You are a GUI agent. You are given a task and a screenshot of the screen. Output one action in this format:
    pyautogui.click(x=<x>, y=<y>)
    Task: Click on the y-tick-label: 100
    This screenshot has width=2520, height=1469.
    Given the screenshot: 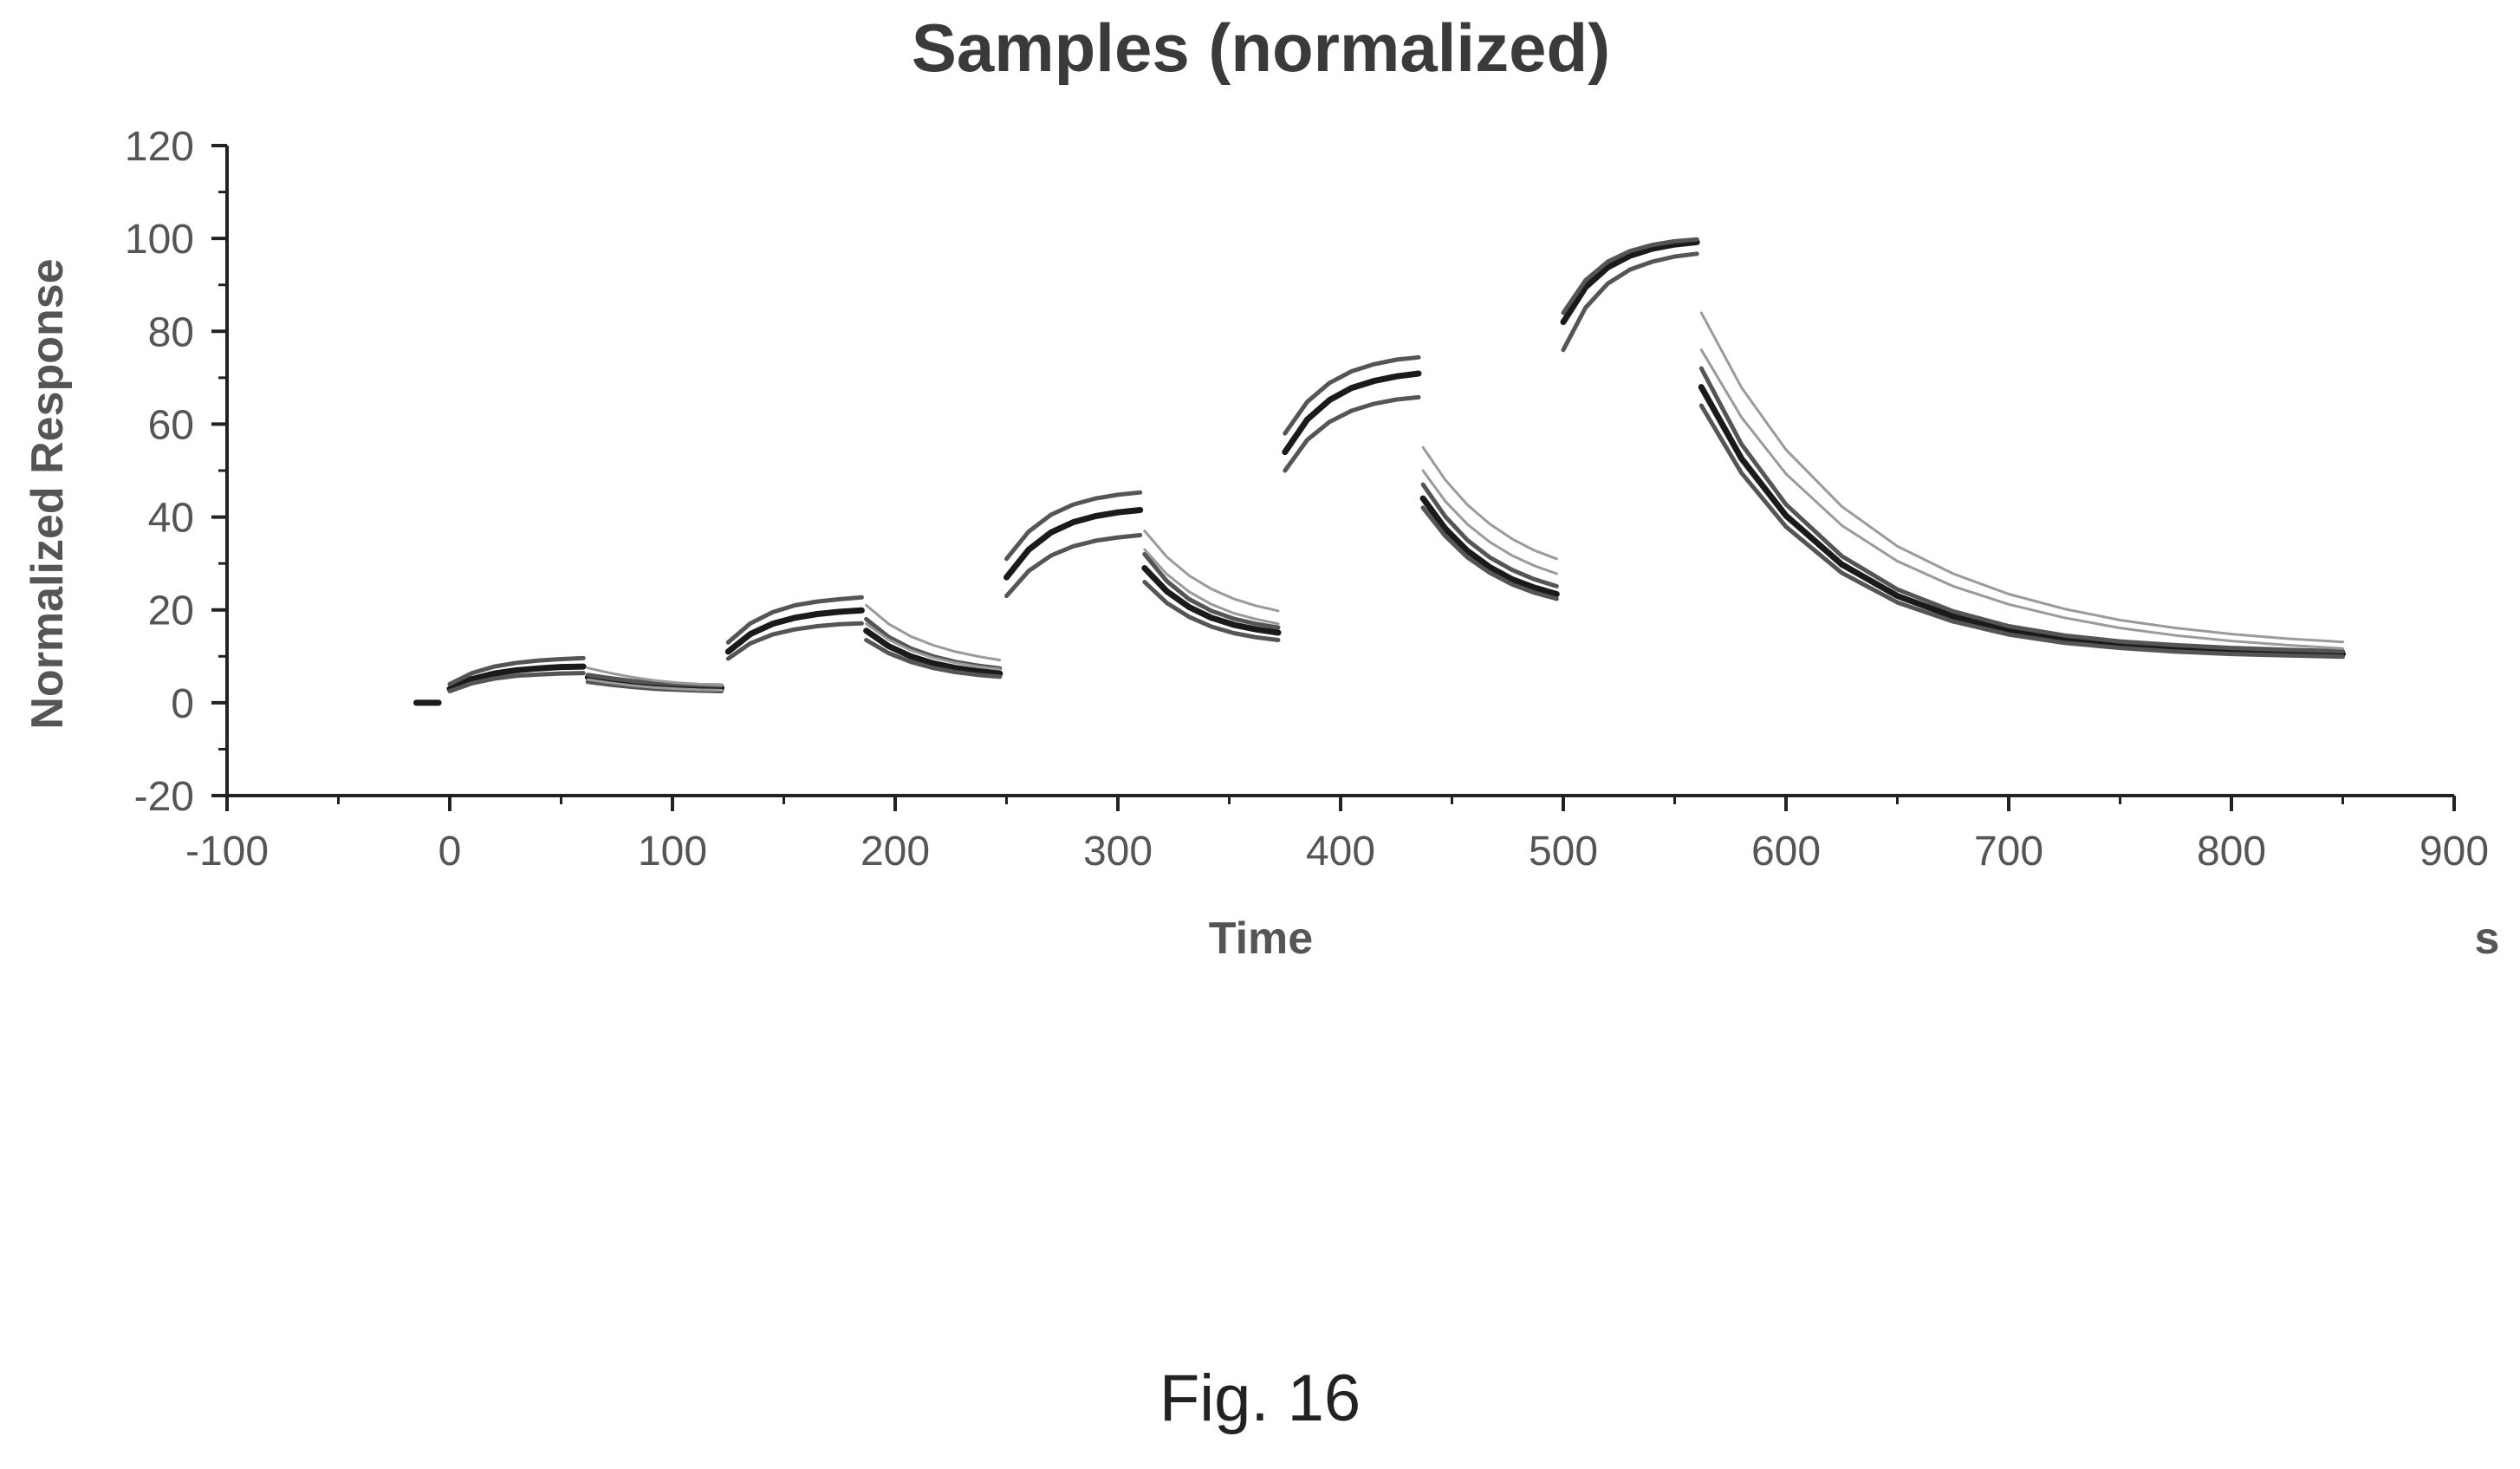 What is the action you would take?
    pyautogui.click(x=159, y=240)
    